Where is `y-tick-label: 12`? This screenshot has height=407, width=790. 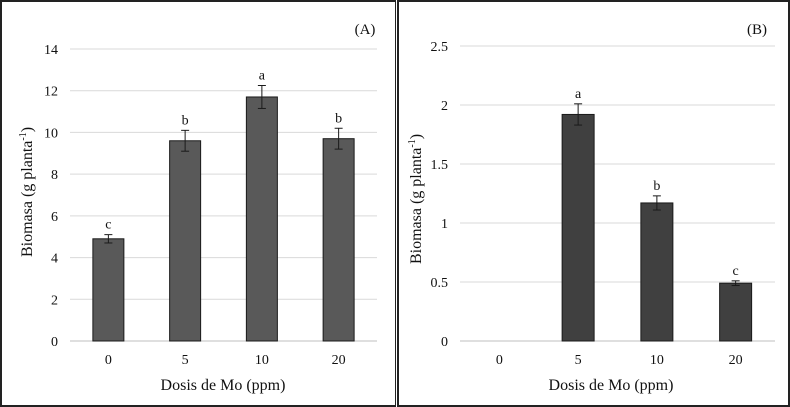 y-tick-label: 12 is located at coordinates (51, 92).